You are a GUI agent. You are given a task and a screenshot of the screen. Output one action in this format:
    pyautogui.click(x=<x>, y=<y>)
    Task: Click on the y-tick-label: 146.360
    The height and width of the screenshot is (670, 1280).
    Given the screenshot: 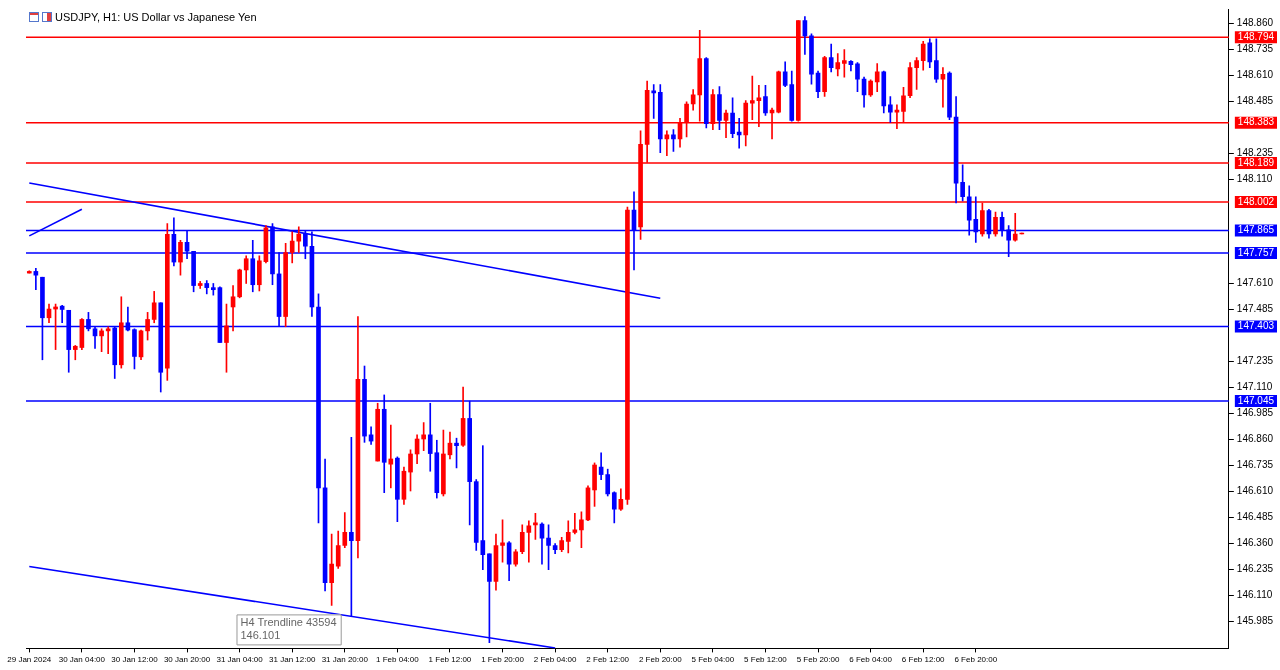 What is the action you would take?
    pyautogui.click(x=1255, y=543)
    